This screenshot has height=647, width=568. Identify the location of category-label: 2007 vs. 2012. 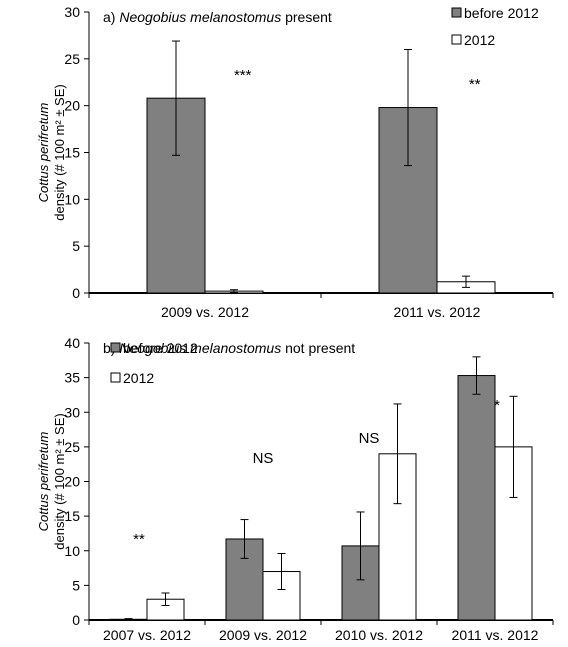
(147, 635).